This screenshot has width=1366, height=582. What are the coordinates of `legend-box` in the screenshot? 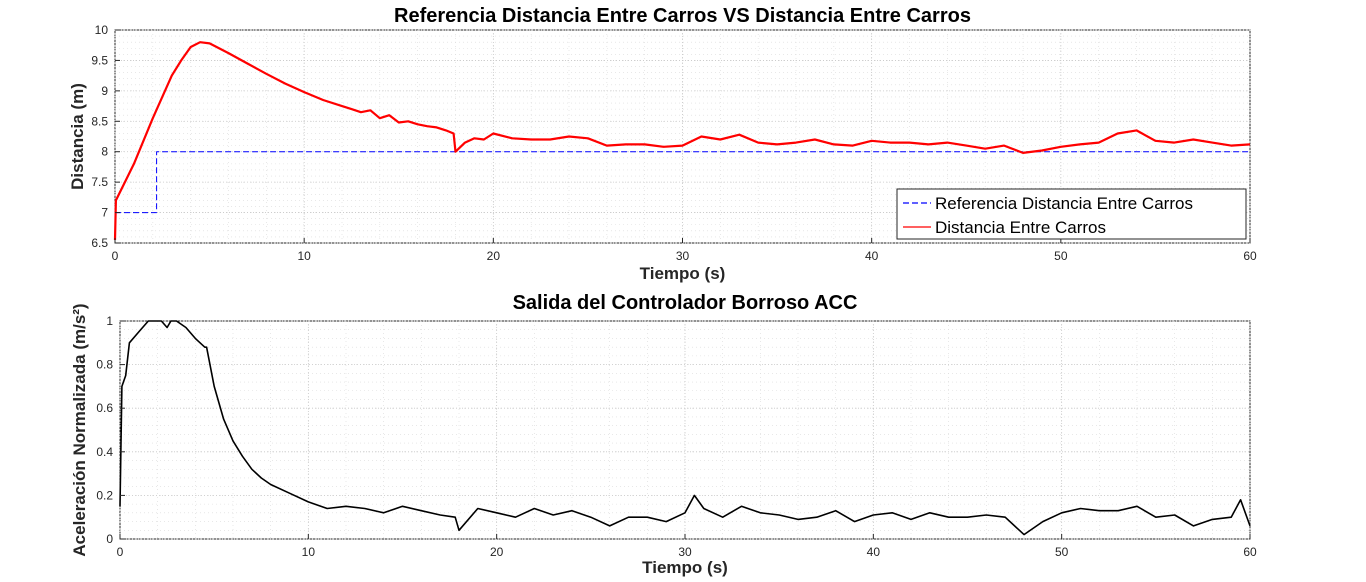 It's located at (1071, 214).